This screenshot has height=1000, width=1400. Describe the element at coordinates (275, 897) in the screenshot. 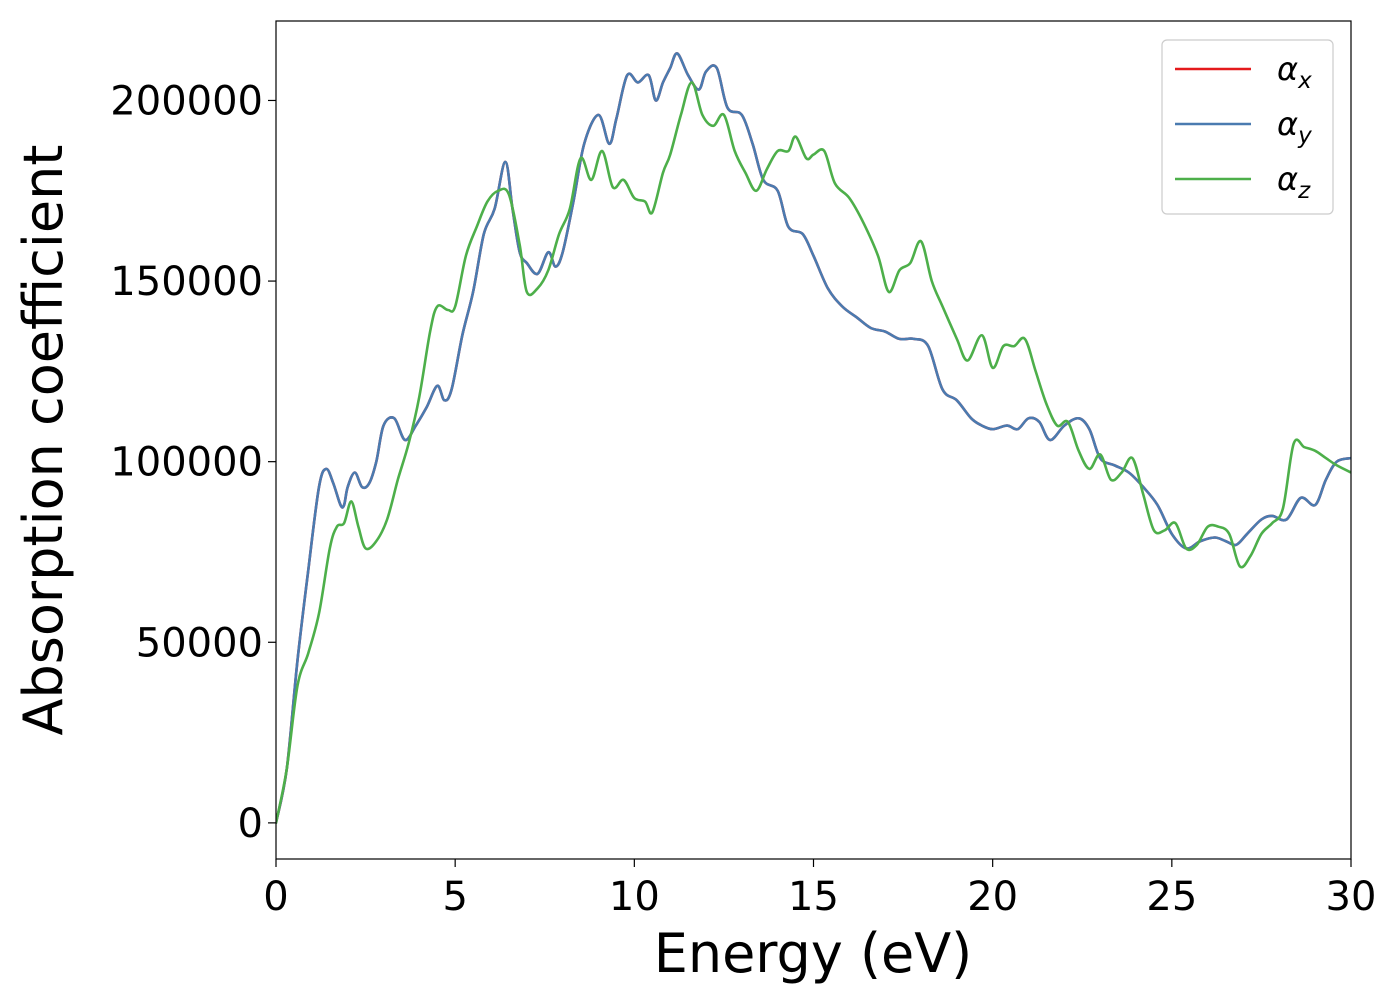

I see `x-tick-label: 0` at that location.